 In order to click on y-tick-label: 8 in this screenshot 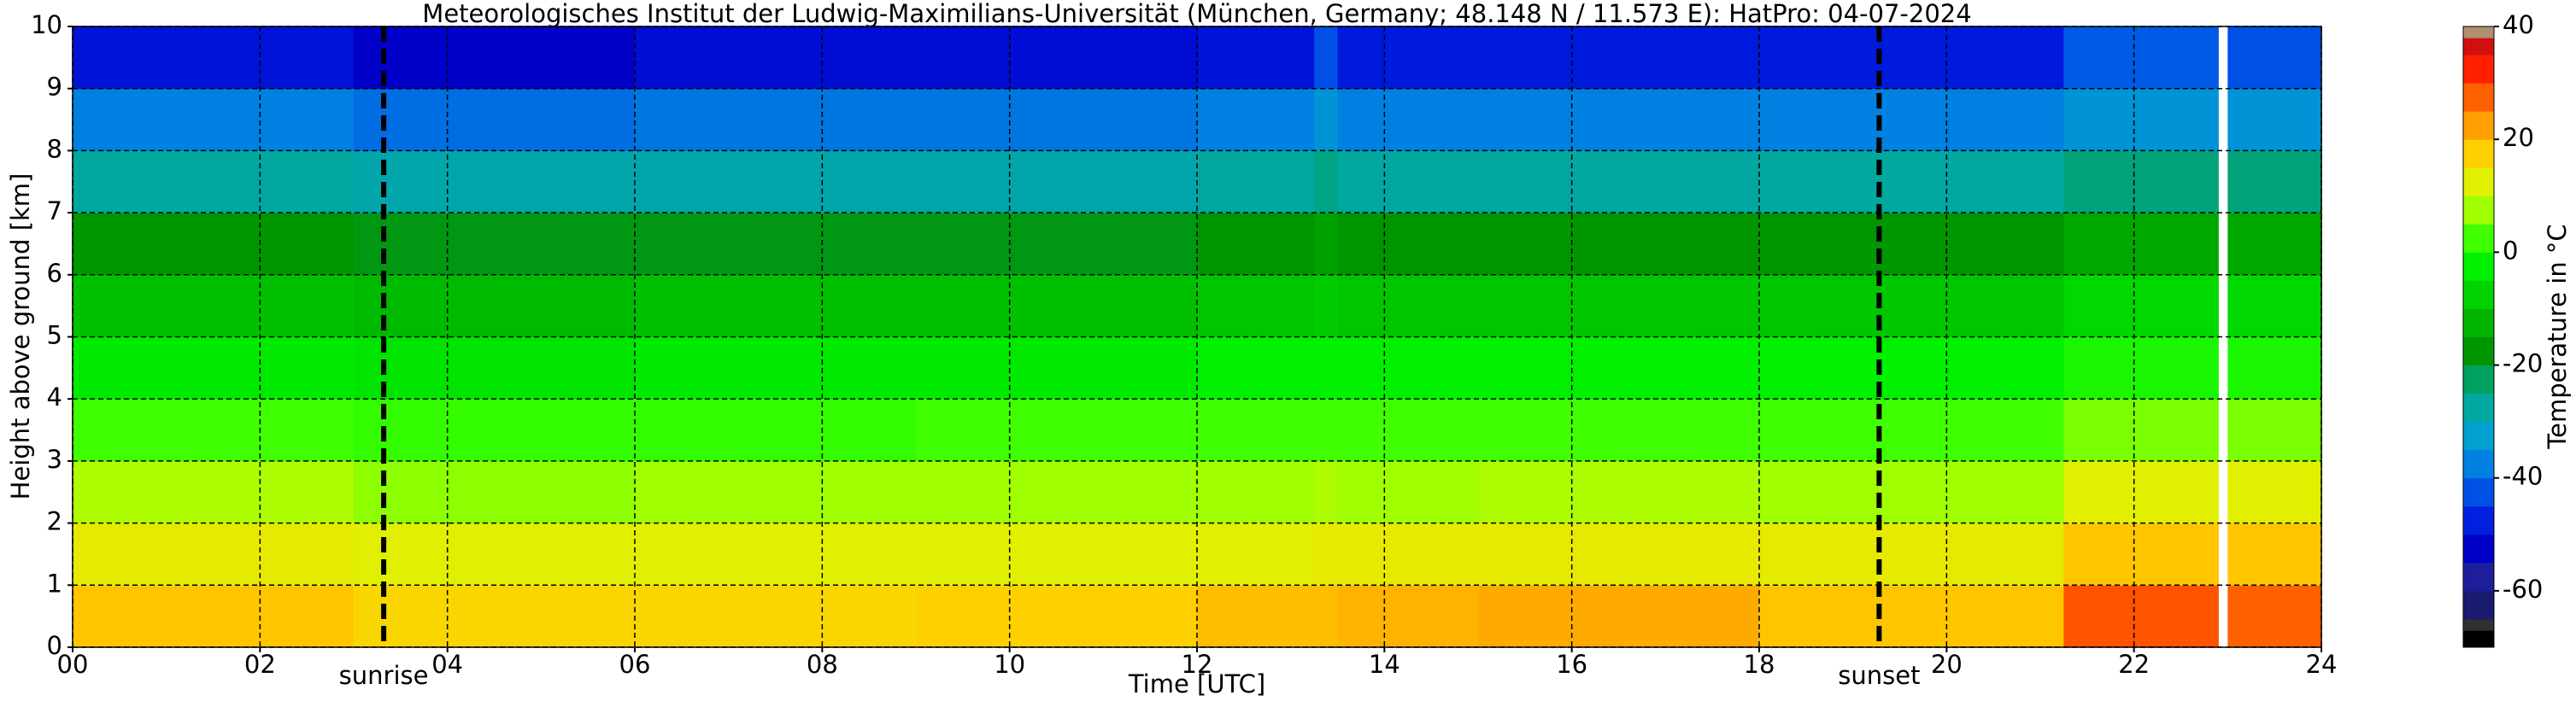, I will do `click(54, 148)`.